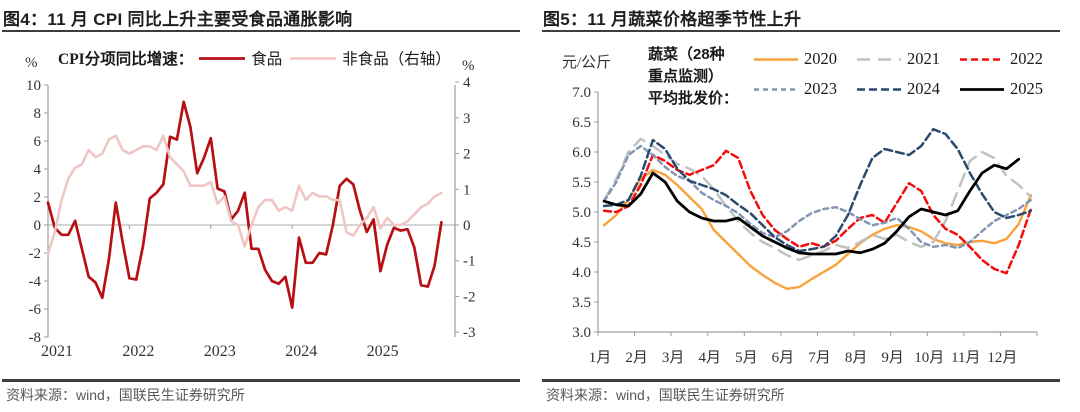 This screenshot has width=1080, height=412. I want to click on series-line-2025, so click(811, 206).